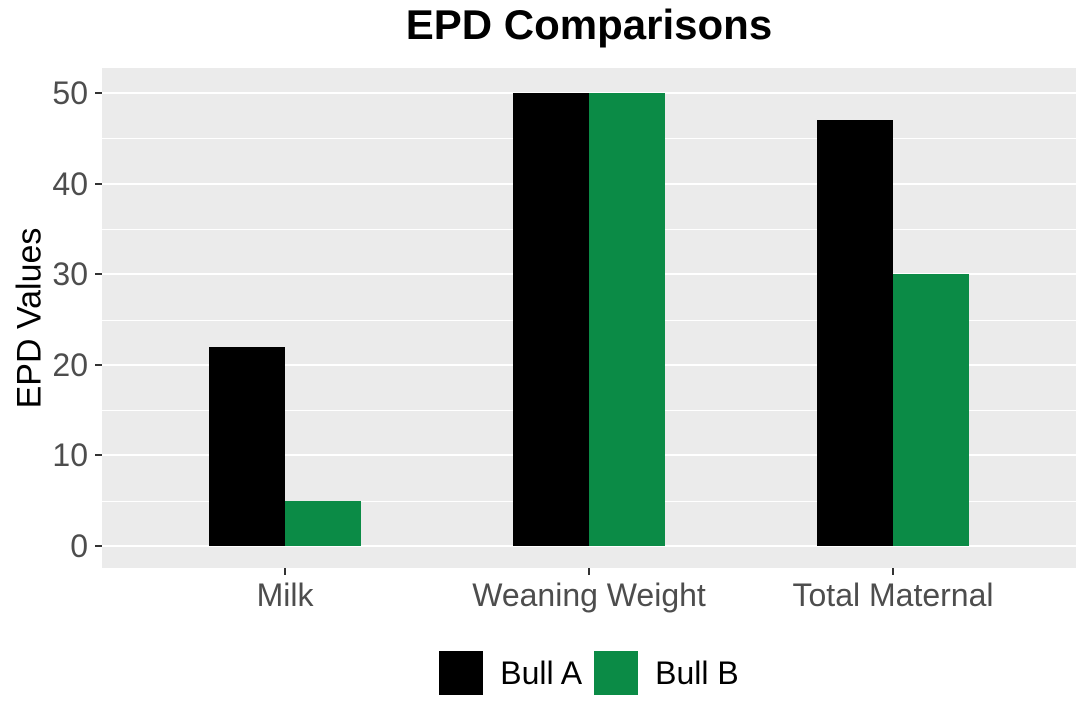 Image resolution: width=1088 pixels, height=725 pixels. I want to click on legend-item: Bull B, so click(666, 673).